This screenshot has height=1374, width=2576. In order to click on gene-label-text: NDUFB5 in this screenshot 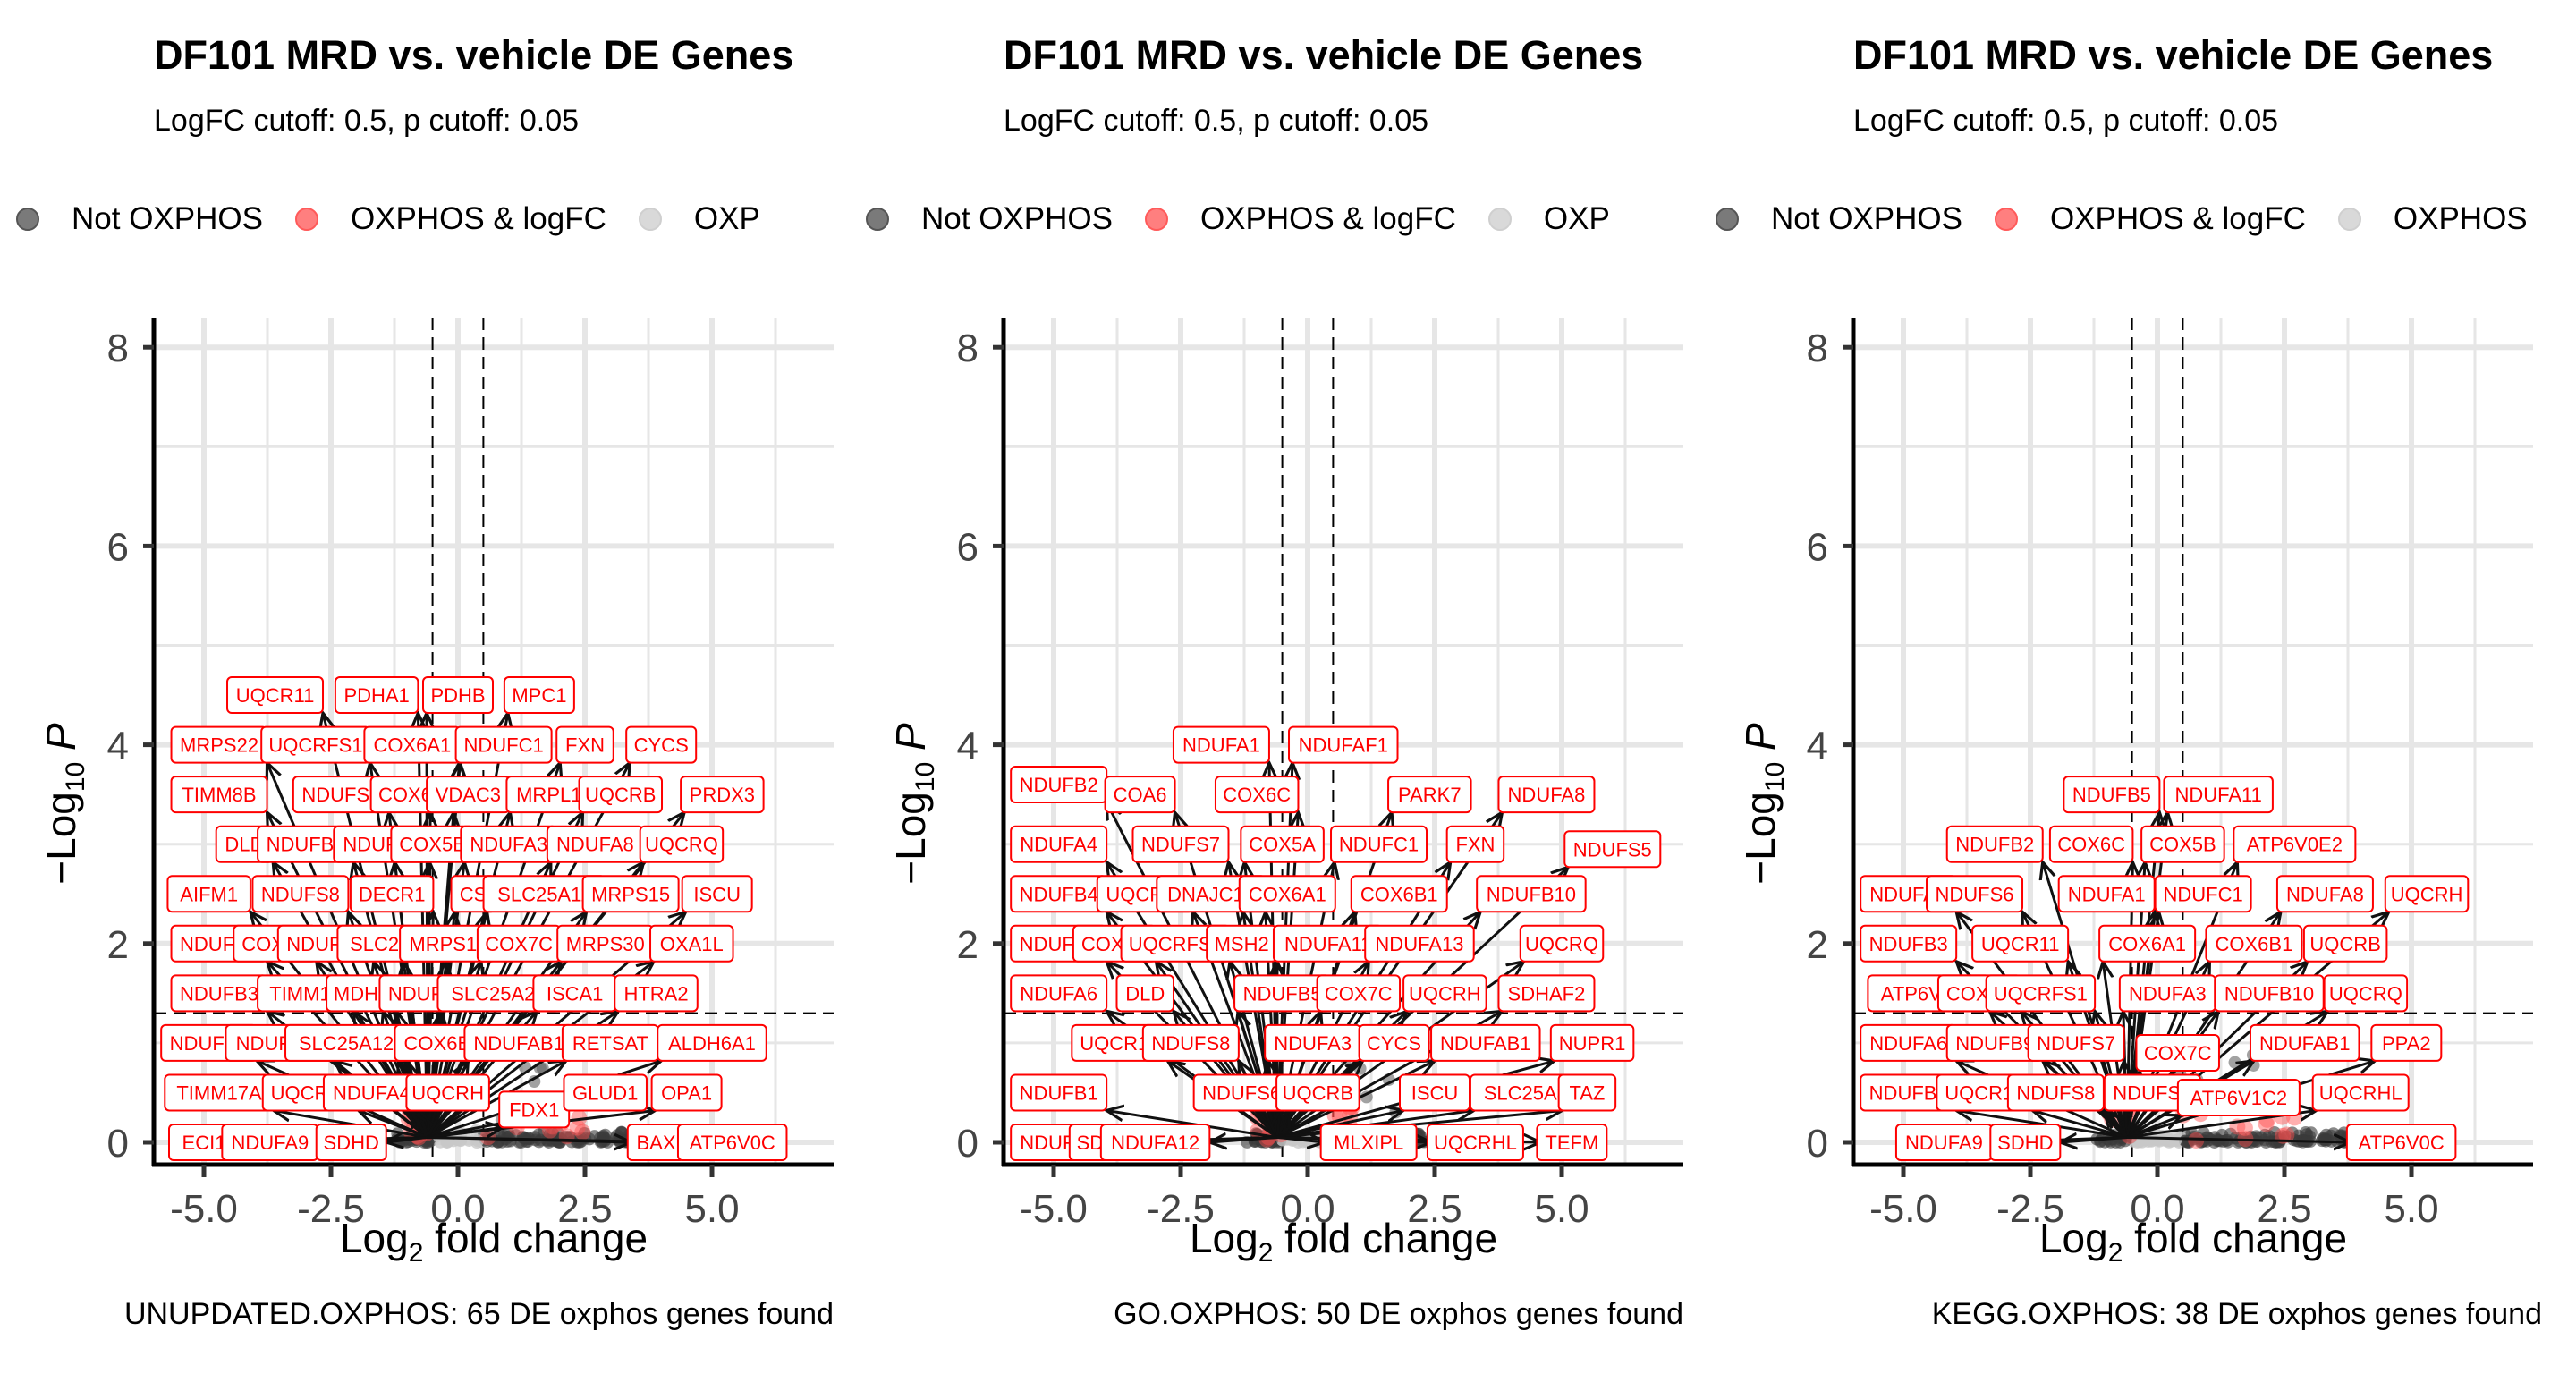, I will do `click(2111, 795)`.